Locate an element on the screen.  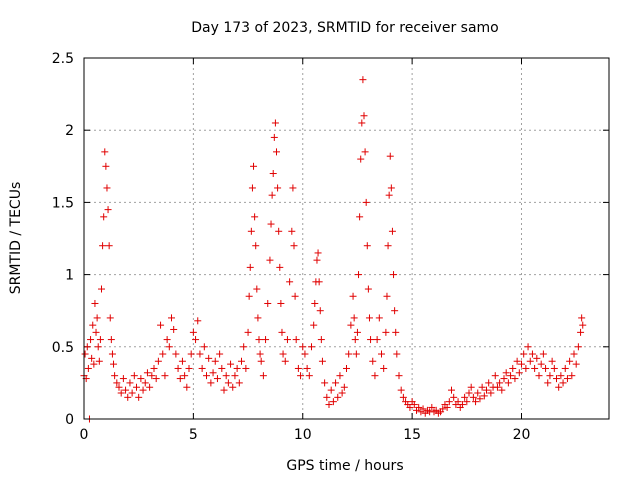
x-tick-label: 15 is located at coordinates (412, 435).